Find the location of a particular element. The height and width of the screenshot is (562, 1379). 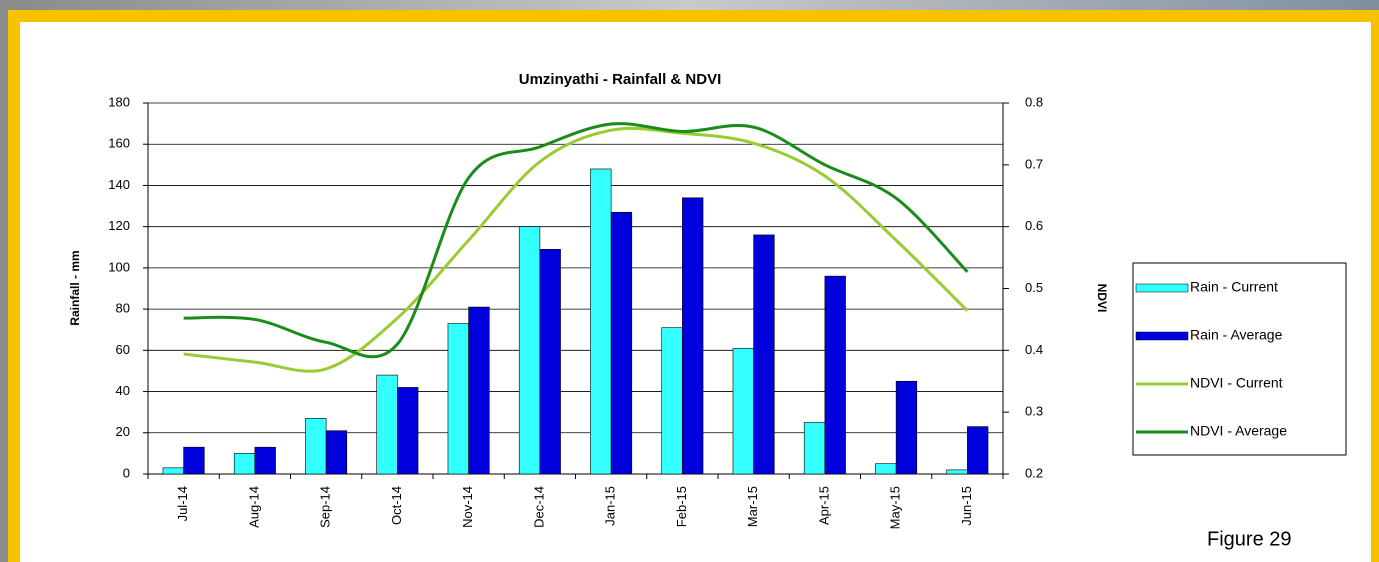

y-tick-label: 20 is located at coordinates (123, 431).